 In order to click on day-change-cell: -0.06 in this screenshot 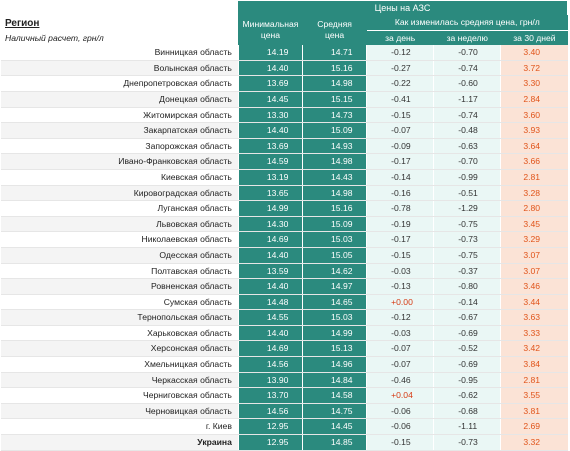, I will do `click(400, 411)`.